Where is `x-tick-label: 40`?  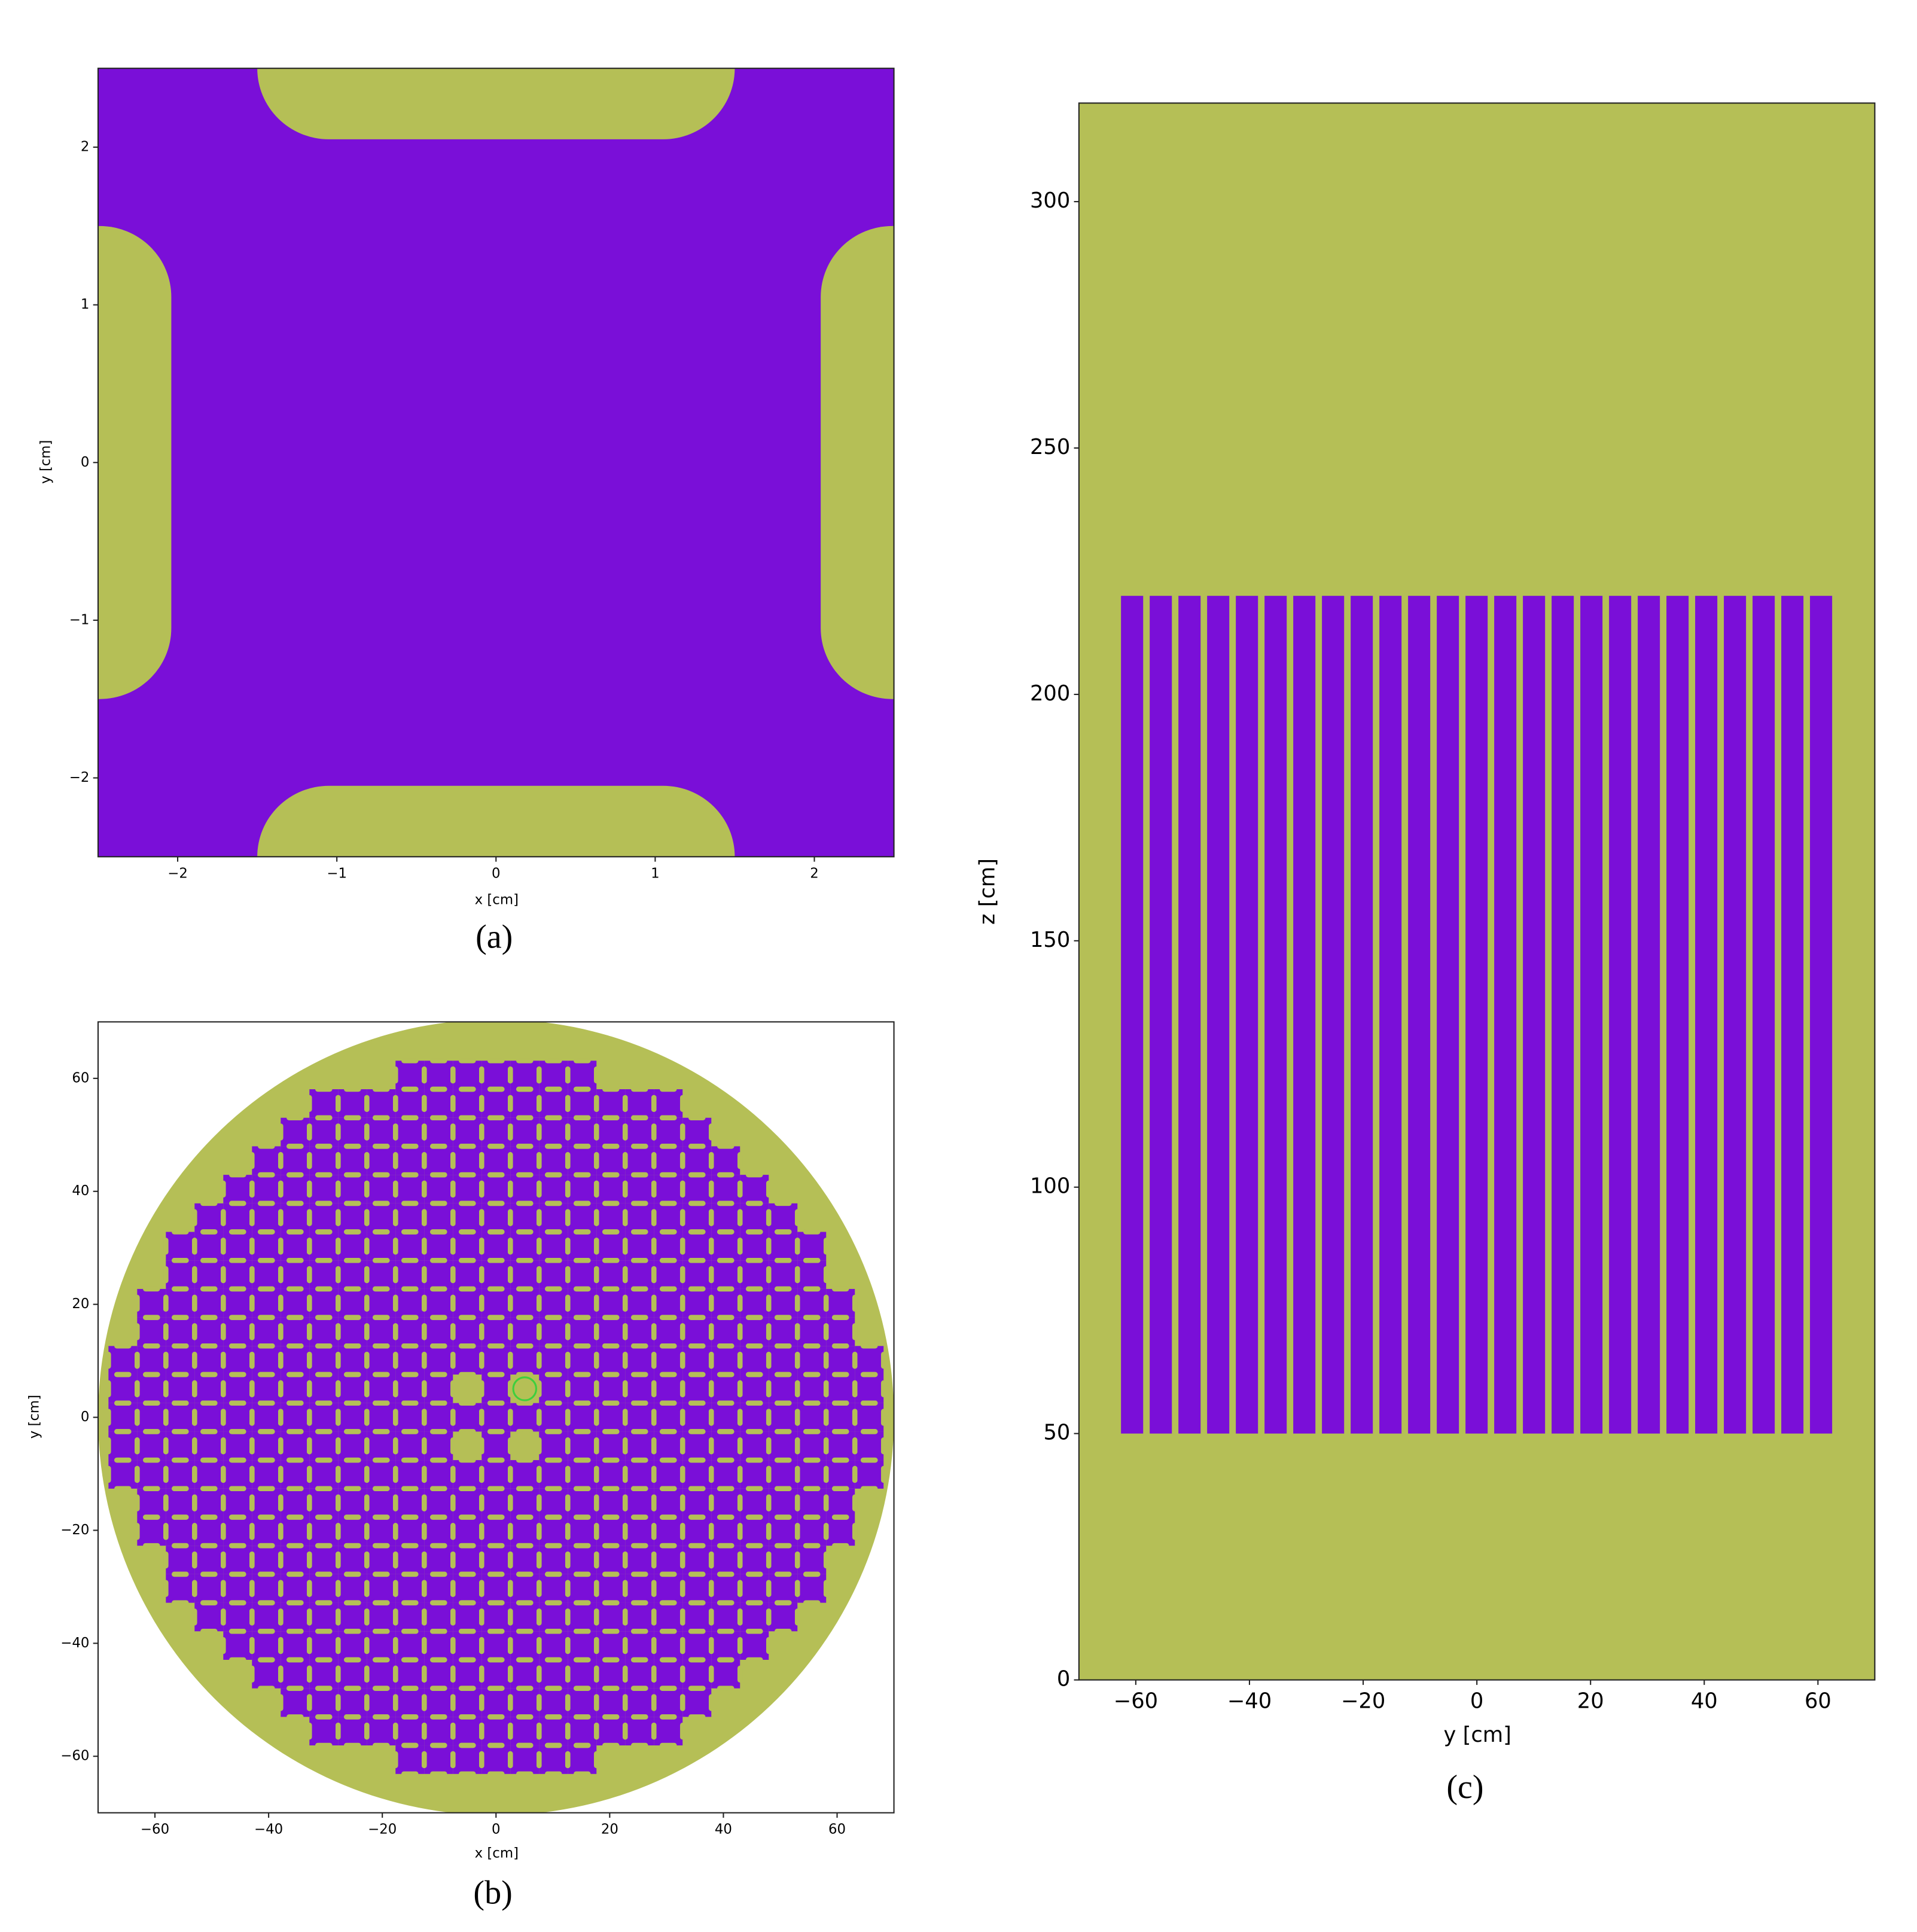 x-tick-label: 40 is located at coordinates (723, 1829).